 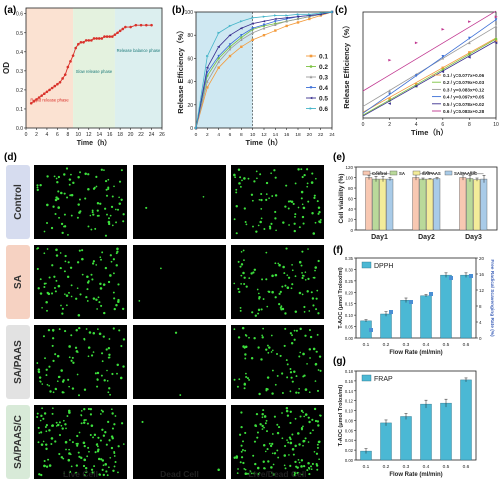 What do you see at coordinates (379, 171) in the screenshot?
I see `significance-label: n.s.` at bounding box center [379, 171].